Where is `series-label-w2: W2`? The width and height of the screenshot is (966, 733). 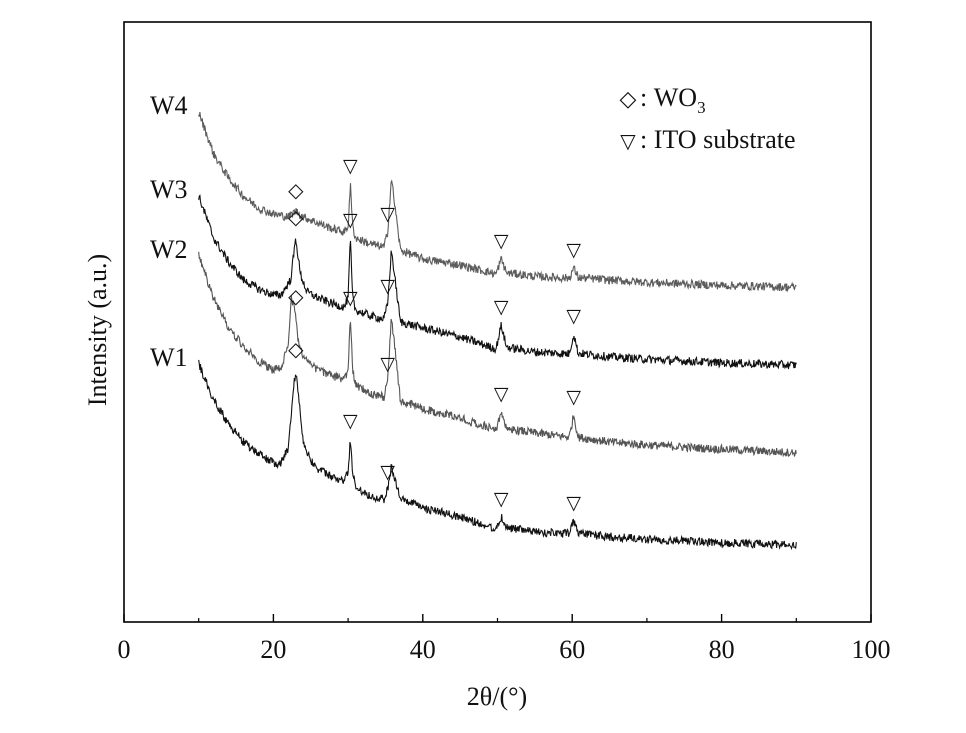 series-label-w2: W2 is located at coordinates (169, 249).